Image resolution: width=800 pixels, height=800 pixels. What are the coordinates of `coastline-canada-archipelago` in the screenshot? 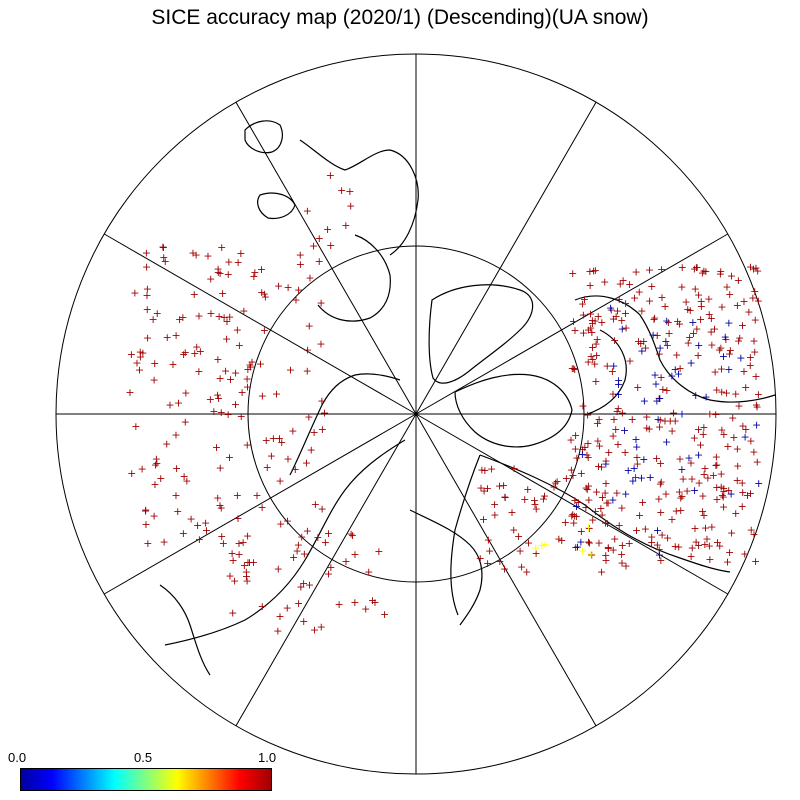 It's located at (513, 410).